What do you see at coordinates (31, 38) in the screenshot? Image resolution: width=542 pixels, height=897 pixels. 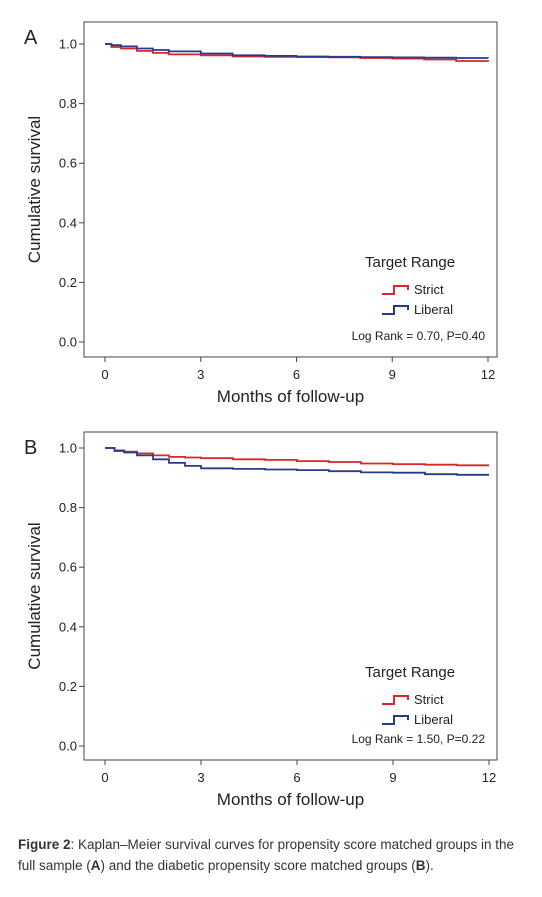 I see `panel-letter: A` at bounding box center [31, 38].